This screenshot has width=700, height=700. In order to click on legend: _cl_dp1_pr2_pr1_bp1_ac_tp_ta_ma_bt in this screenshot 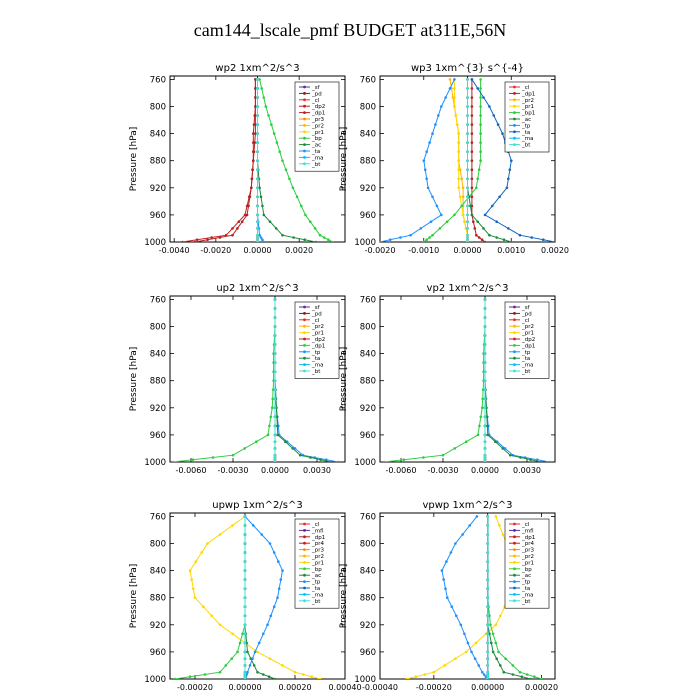, I will do `click(527, 117)`.